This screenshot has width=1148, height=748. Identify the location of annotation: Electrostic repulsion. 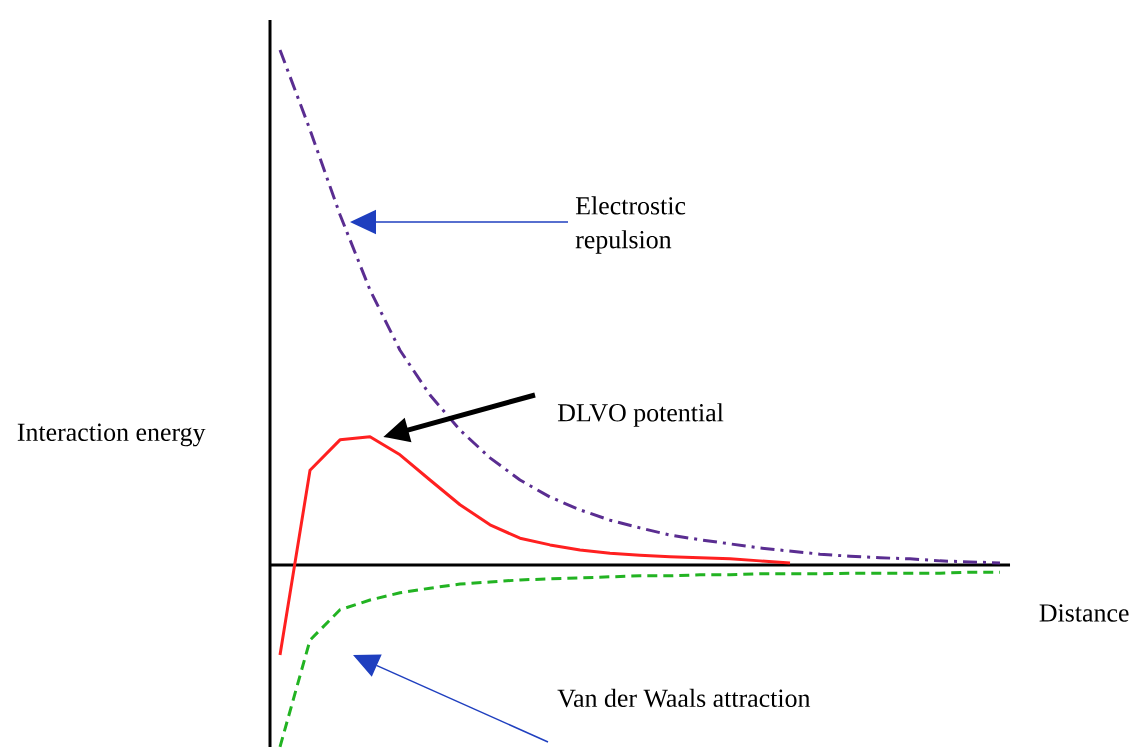
(630, 225).